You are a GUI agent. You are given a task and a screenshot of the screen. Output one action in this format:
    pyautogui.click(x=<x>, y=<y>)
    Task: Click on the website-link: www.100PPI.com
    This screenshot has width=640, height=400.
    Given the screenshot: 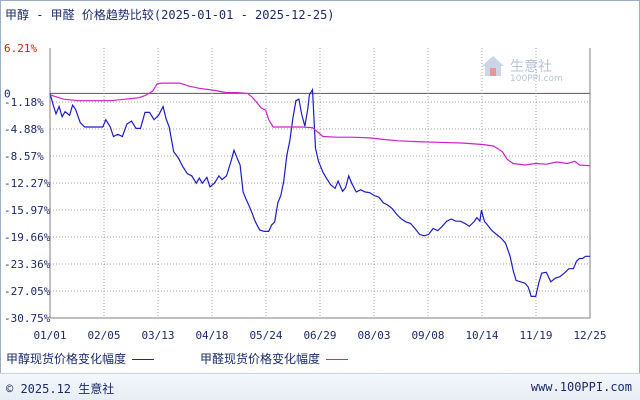 What is the action you would take?
    pyautogui.click(x=581, y=387)
    